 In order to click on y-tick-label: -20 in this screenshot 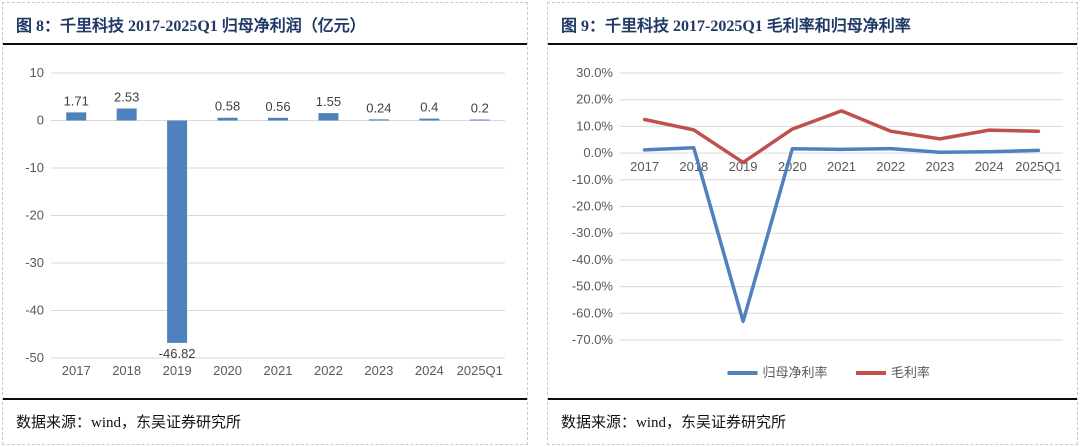, I will do `click(34, 215)`.